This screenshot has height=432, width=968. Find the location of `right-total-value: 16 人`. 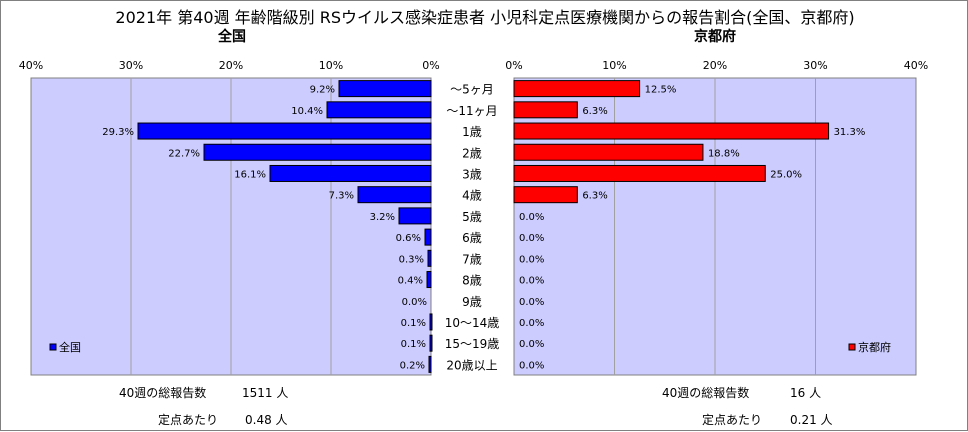

right-total-value: 16 人 is located at coordinates (806, 393).